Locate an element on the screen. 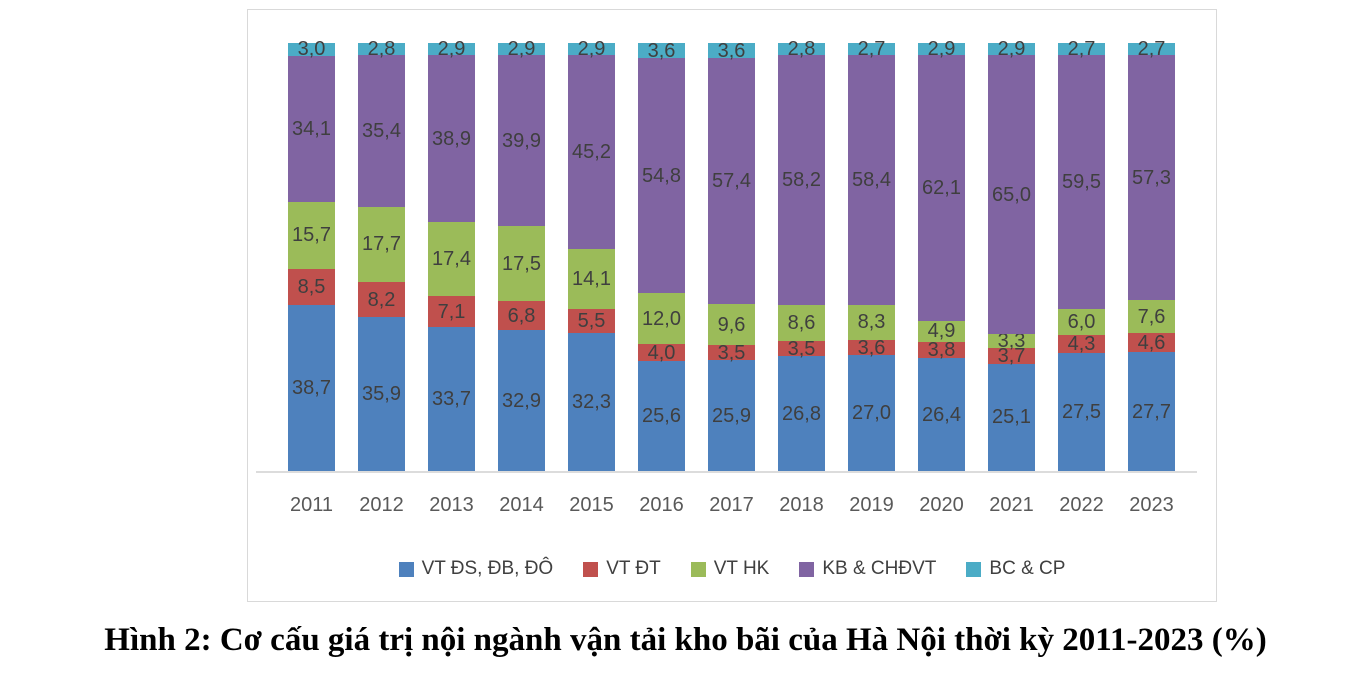 This screenshot has height=684, width=1371. x-axis-label: 2011 is located at coordinates (311, 505).